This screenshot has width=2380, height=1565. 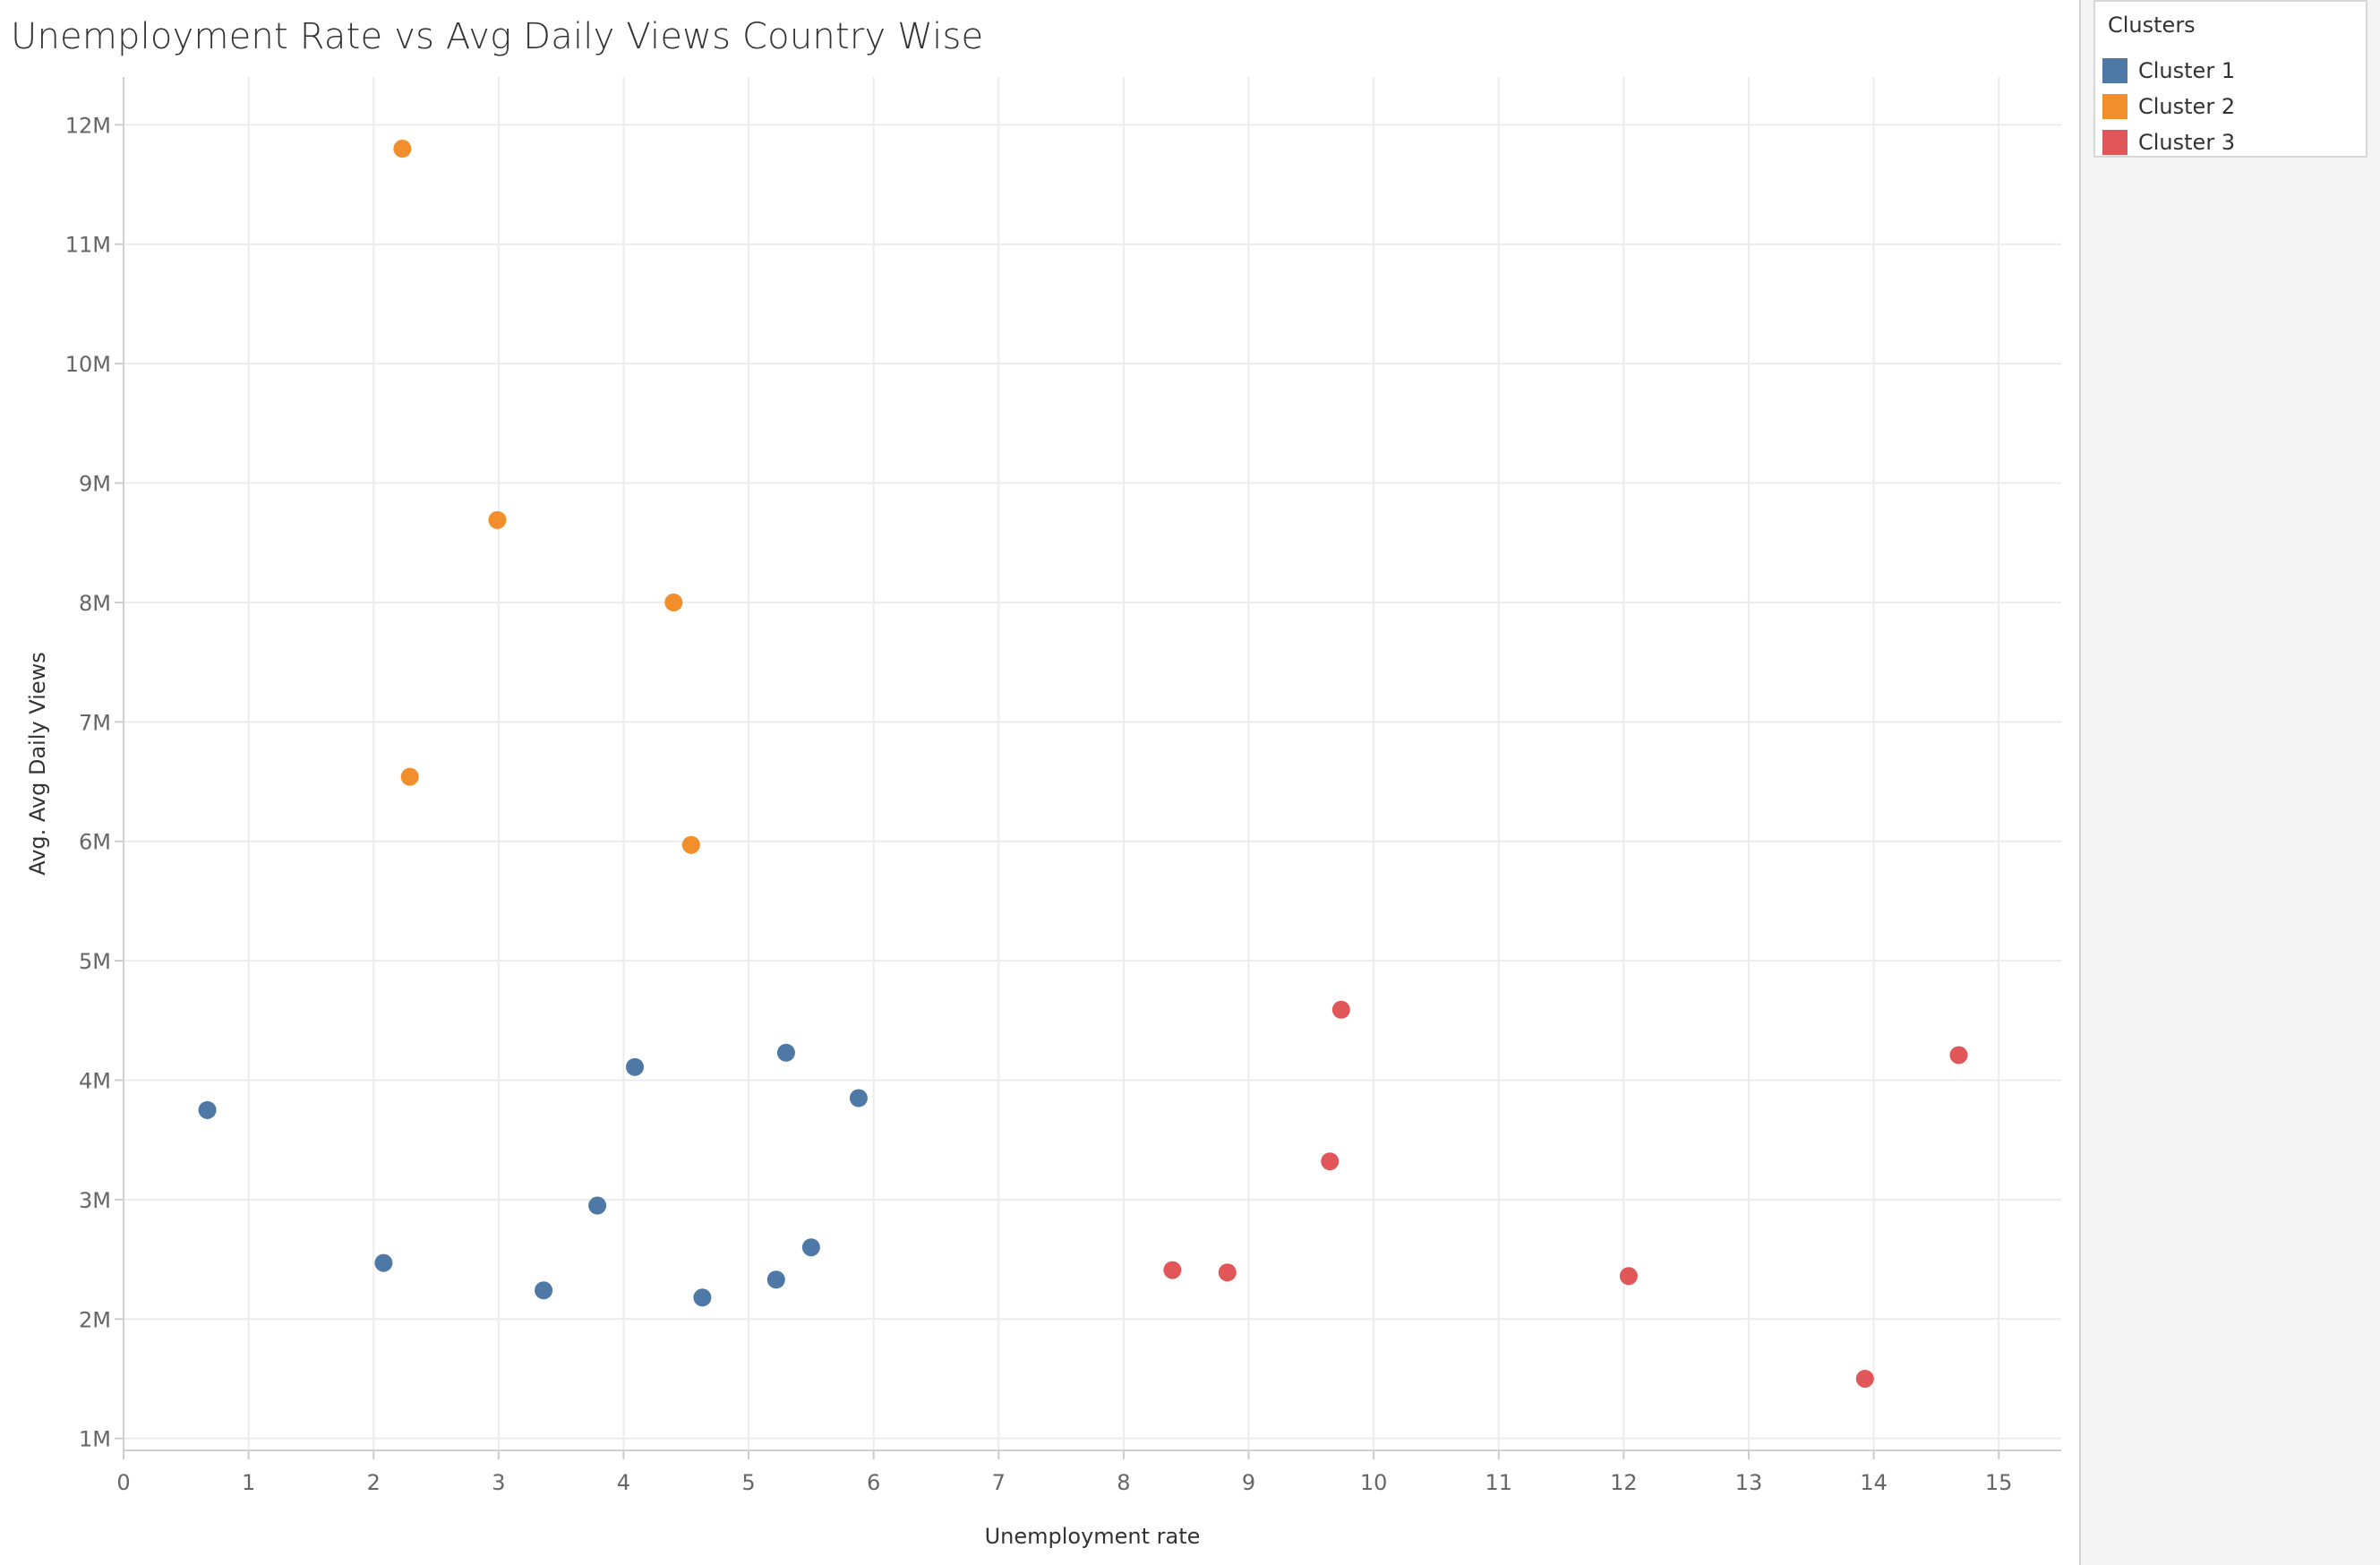 What do you see at coordinates (1999, 1483) in the screenshot?
I see `x-tick-label: 15` at bounding box center [1999, 1483].